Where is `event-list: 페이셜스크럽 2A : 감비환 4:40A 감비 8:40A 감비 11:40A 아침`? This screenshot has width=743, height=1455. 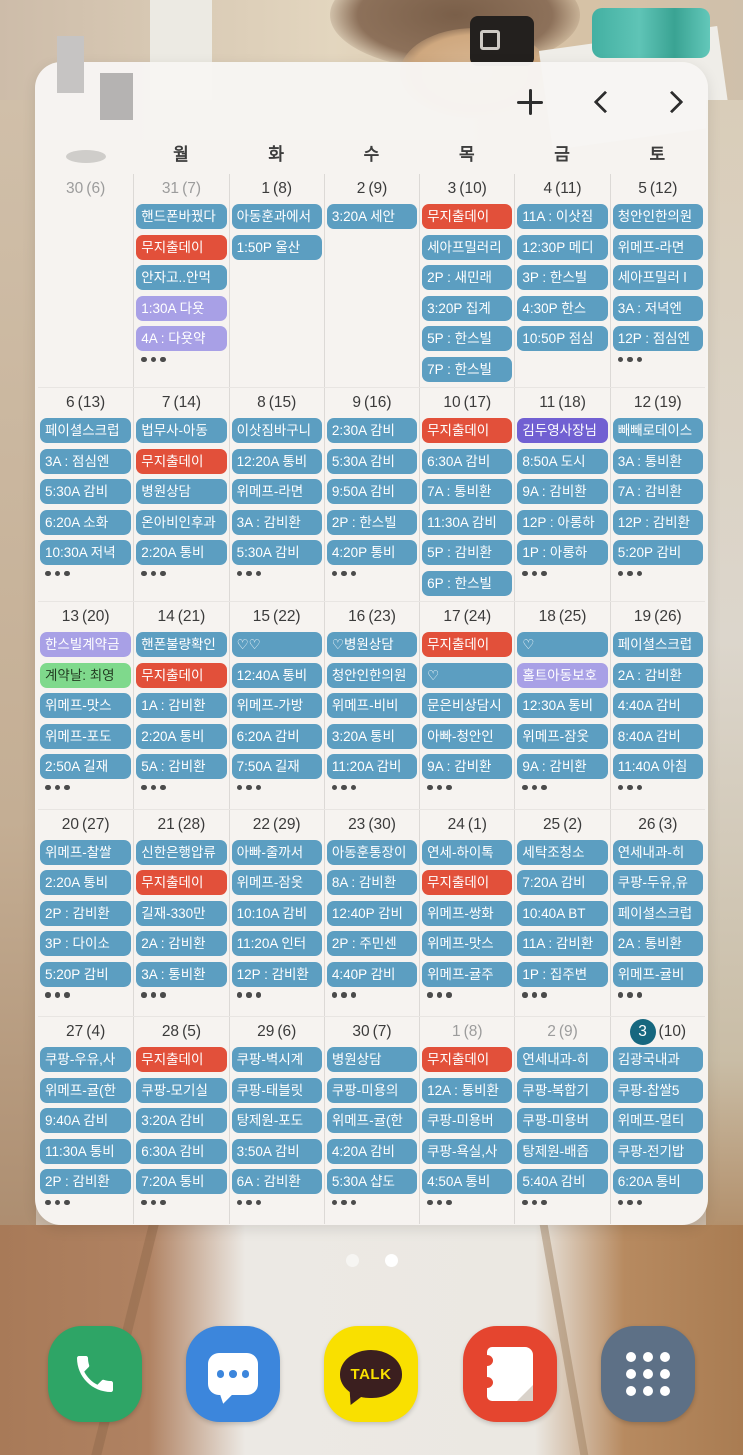
event-list: 페이셜스크럽 2A : 감비환 4:40A 감비 8:40A 감비 11:40A 아침 is located at coordinates (658, 704).